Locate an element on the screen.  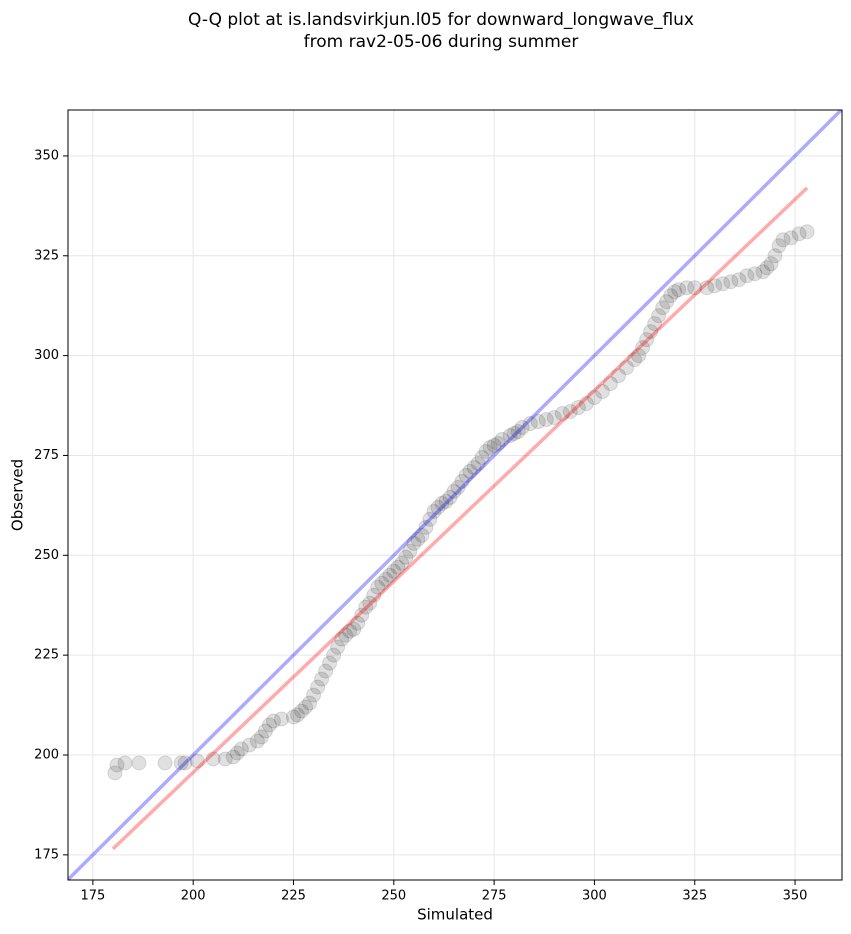
x-tick-label: 250 is located at coordinates (393, 896).